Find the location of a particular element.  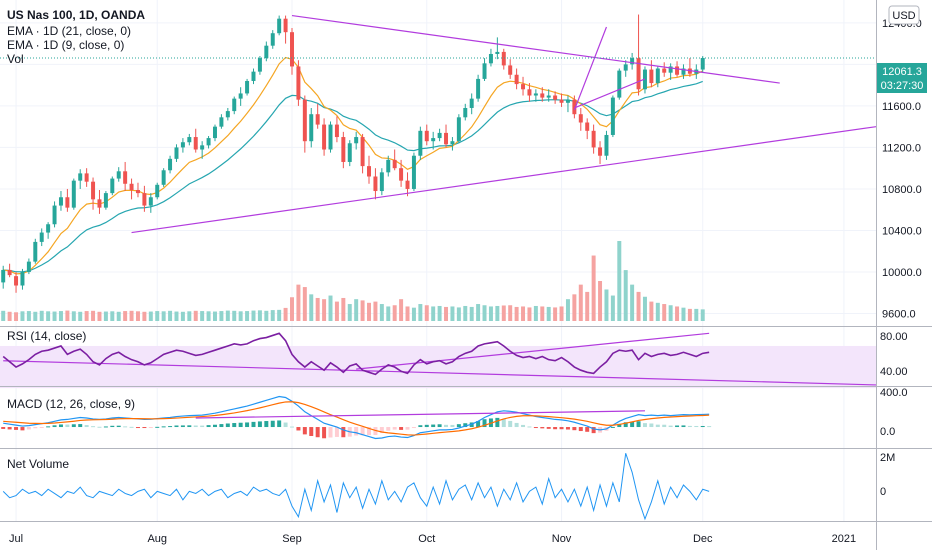

ema21-legend: EMA · 1D (21, close, 0) is located at coordinates (69, 31).